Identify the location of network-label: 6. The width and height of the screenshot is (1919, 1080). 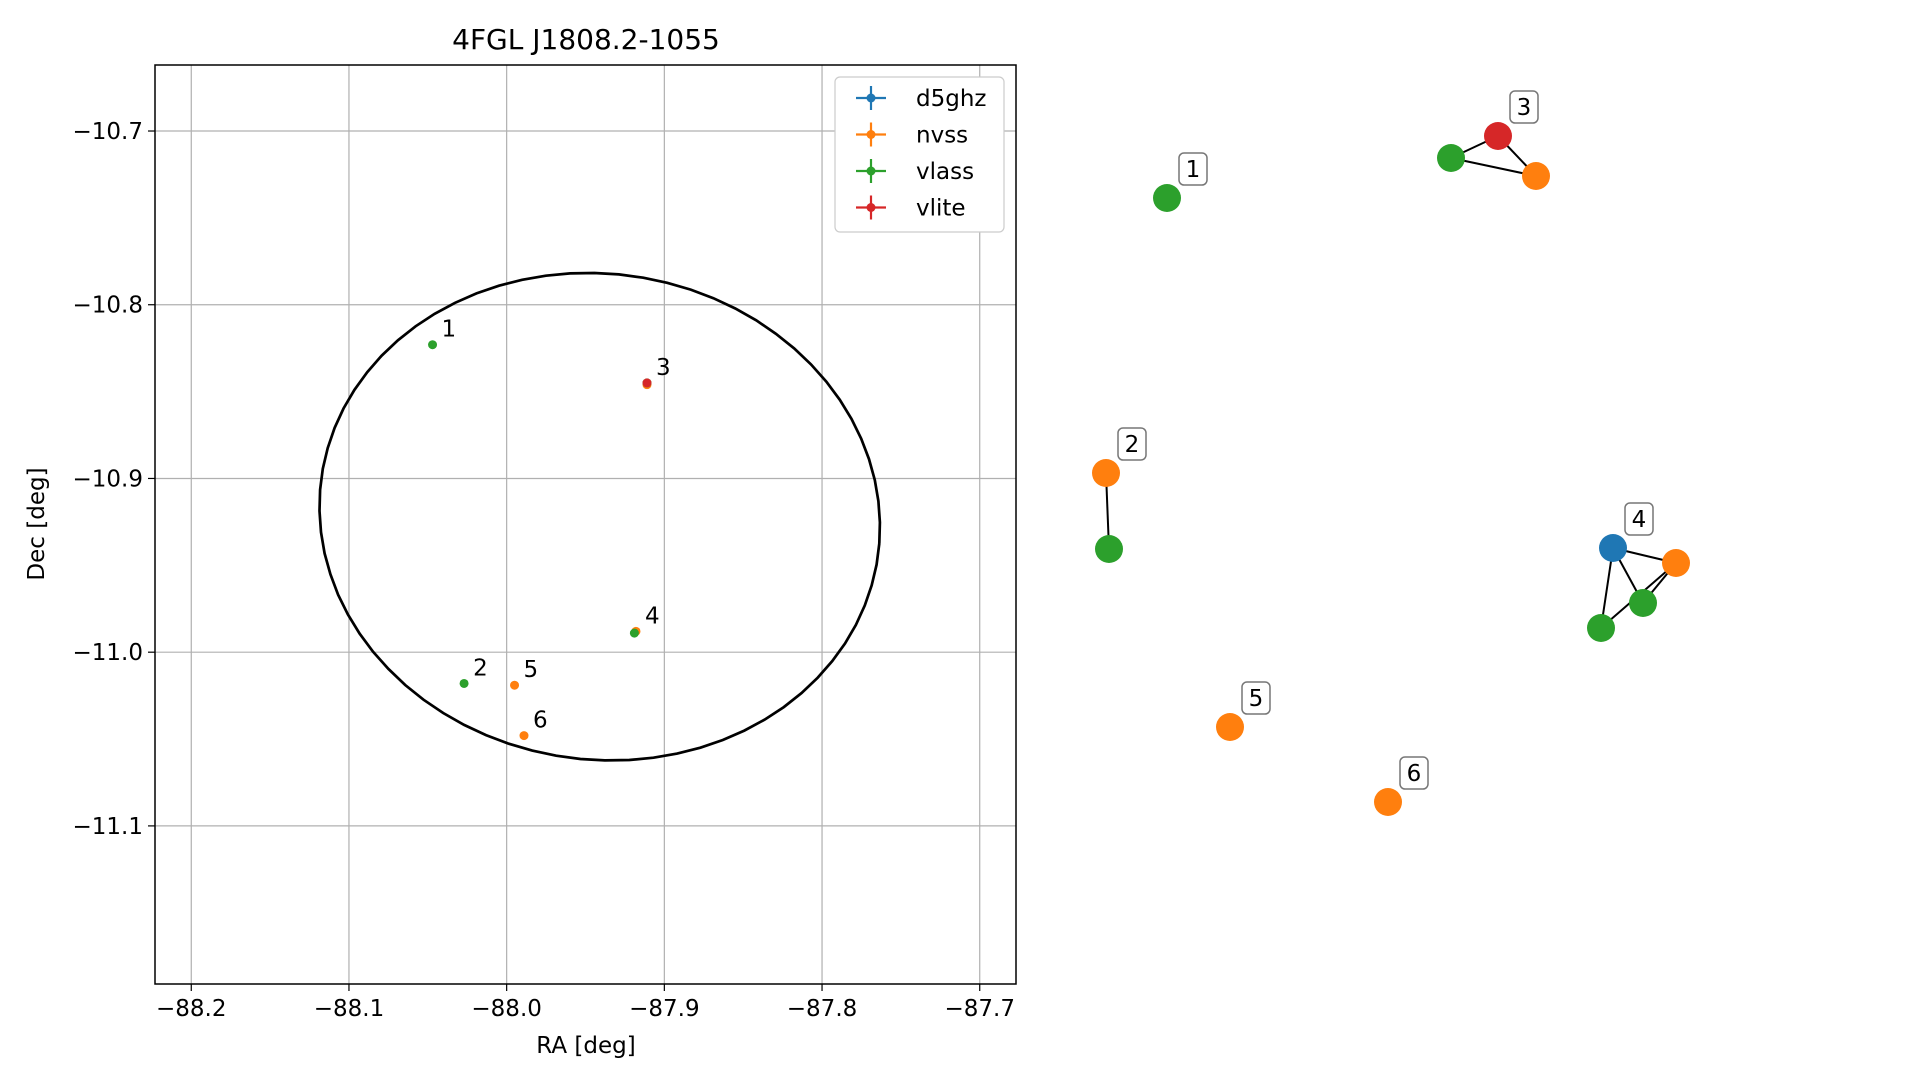
(1414, 773).